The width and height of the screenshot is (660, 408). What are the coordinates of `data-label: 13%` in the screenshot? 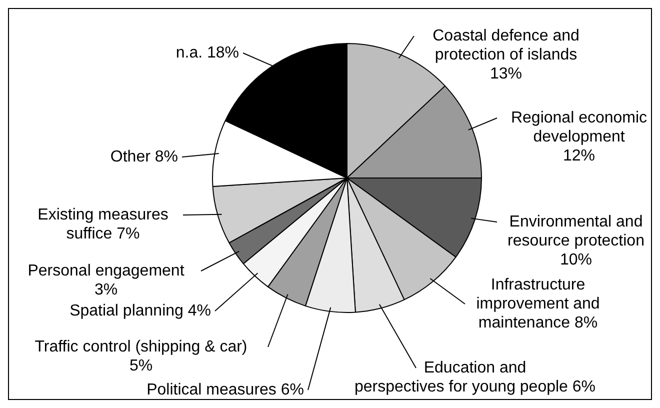 It's located at (506, 73).